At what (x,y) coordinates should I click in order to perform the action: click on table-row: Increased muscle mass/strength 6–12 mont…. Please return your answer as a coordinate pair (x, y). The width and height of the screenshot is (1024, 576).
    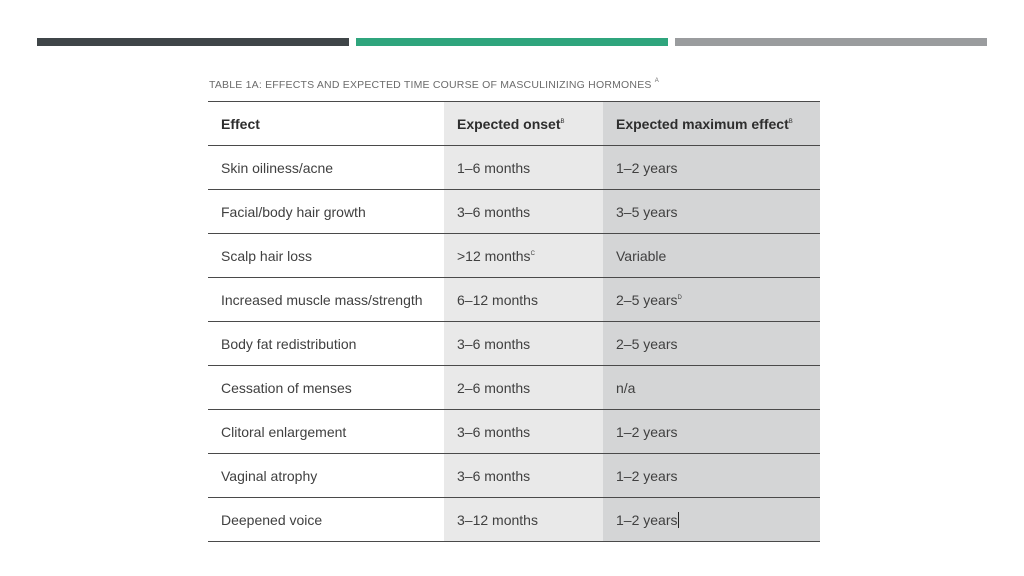
    Looking at the image, I should click on (514, 299).